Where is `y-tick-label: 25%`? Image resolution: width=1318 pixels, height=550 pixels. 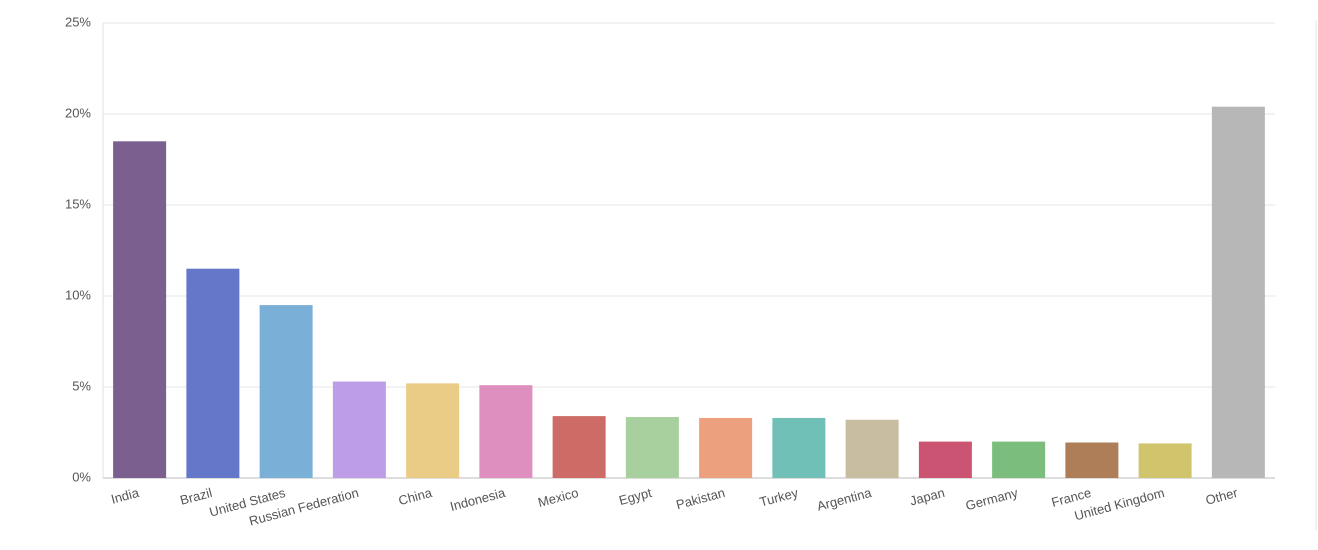 y-tick-label: 25% is located at coordinates (78, 21).